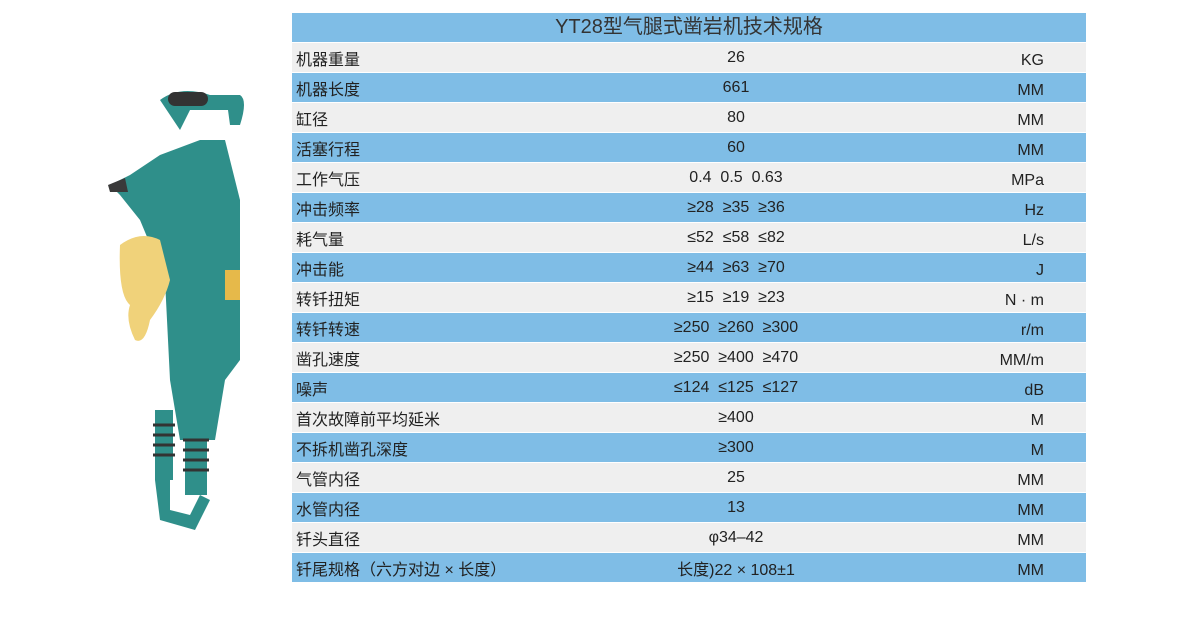 The height and width of the screenshot is (630, 1179). Describe the element at coordinates (689, 118) in the screenshot. I see `table-row: 缸径 80 MM` at that location.